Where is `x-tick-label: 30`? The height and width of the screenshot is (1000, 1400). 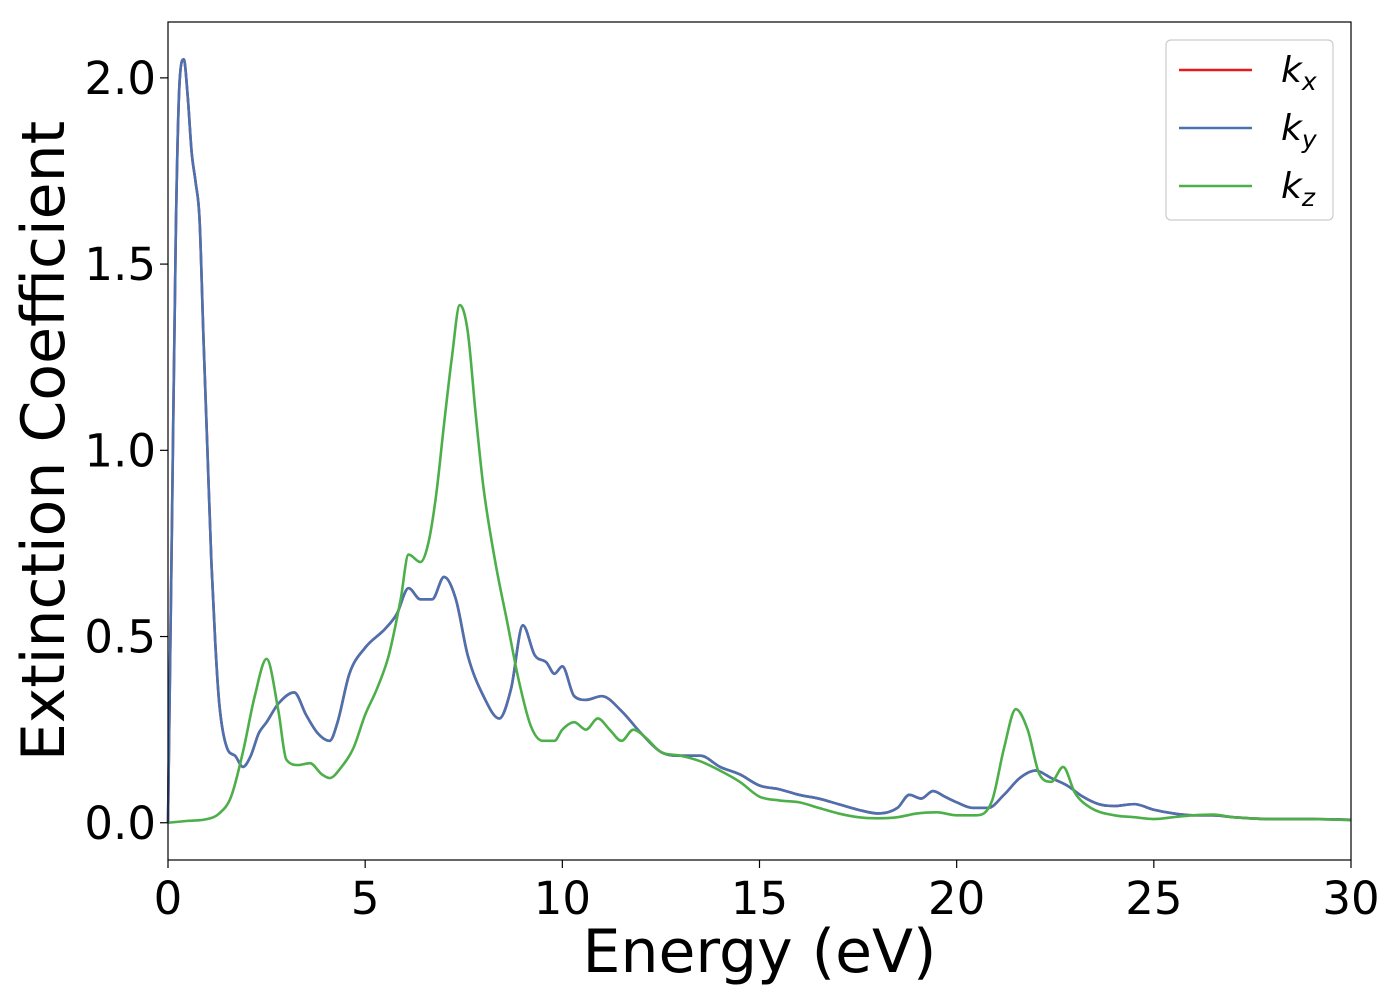
x-tick-label: 30 is located at coordinates (1350, 898).